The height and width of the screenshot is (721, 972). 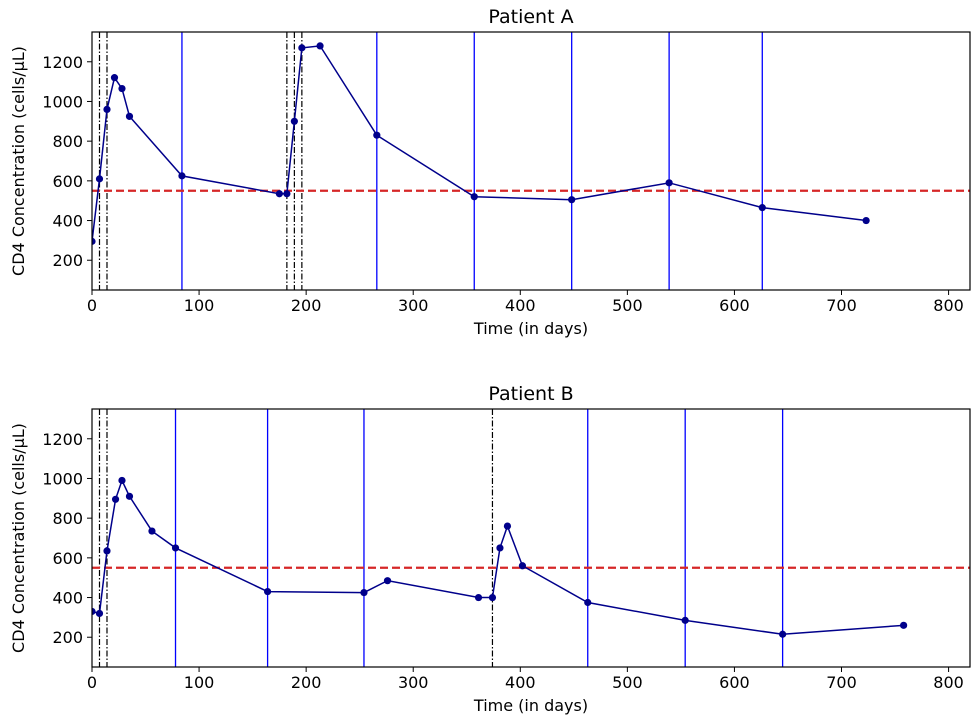 I want to click on chart-title: Patient A, so click(x=530, y=17).